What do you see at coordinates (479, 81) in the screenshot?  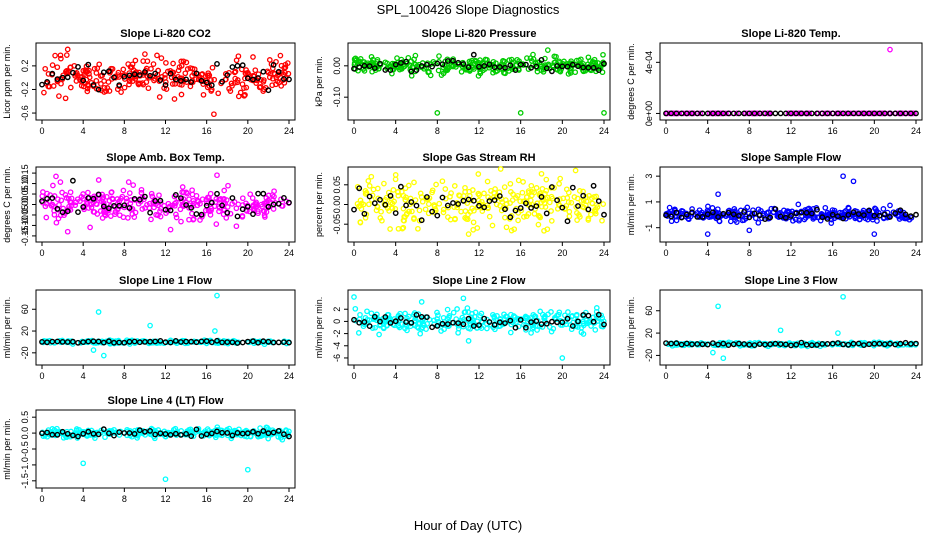 I see `data-points` at bounding box center [479, 81].